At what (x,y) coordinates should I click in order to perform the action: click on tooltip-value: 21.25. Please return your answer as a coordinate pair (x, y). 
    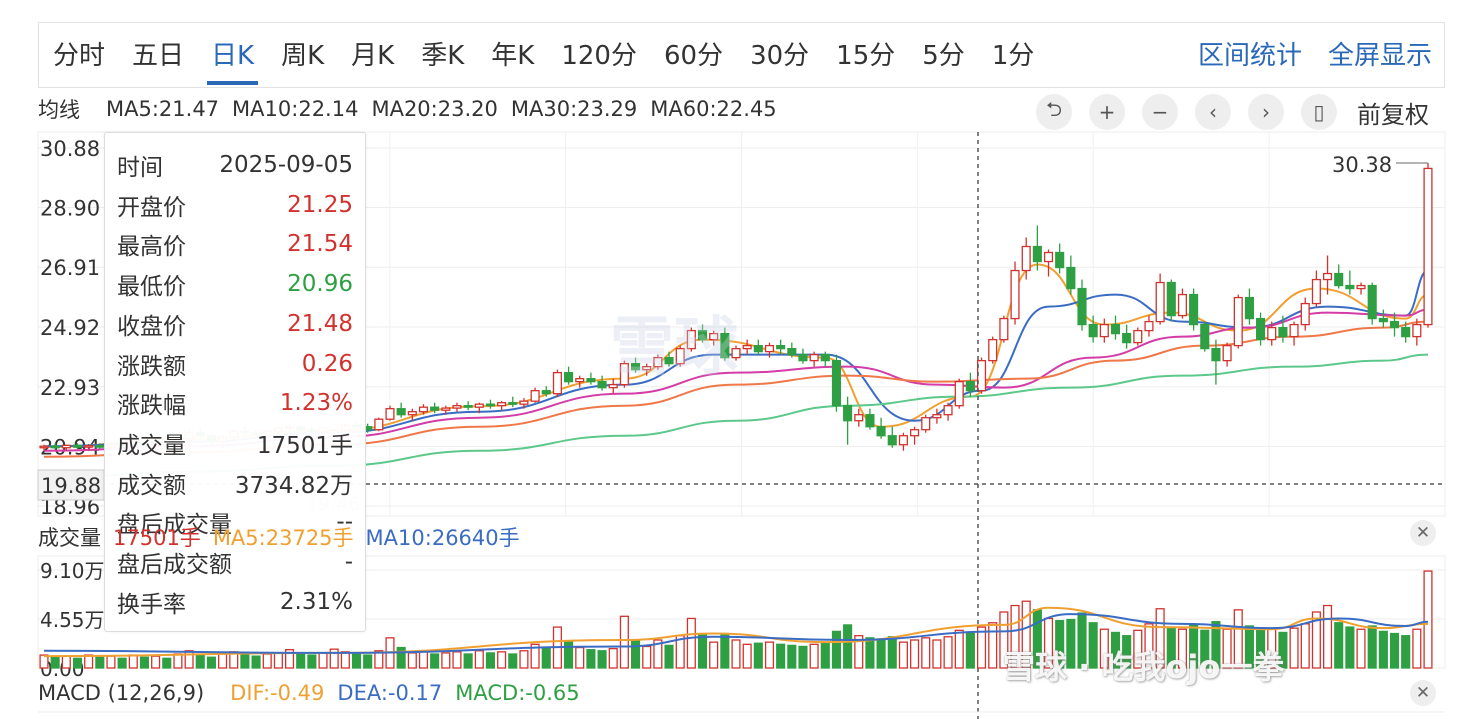
    Looking at the image, I should click on (320, 204).